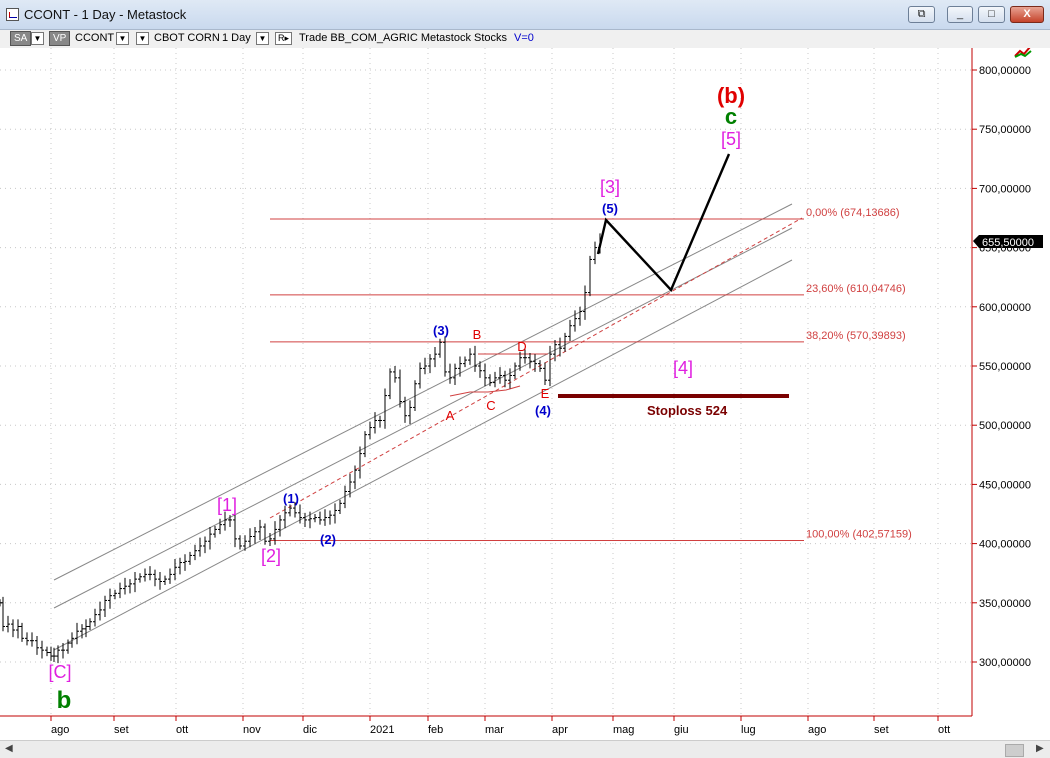 This screenshot has height=758, width=1050. Describe the element at coordinates (681, 730) in the screenshot. I see `x-tick-label: giu` at that location.